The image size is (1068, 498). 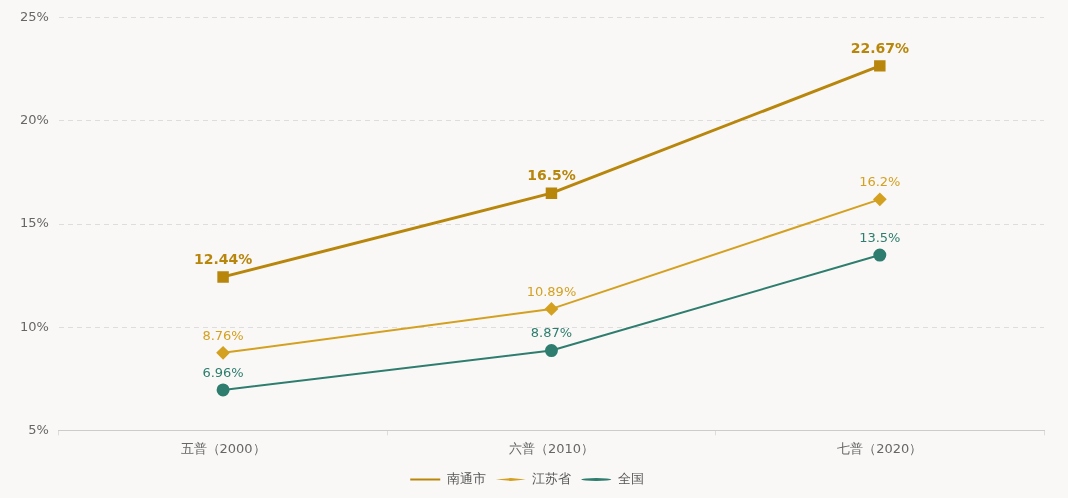 I want to click on y-tick-label: 25%, so click(x=34, y=17).